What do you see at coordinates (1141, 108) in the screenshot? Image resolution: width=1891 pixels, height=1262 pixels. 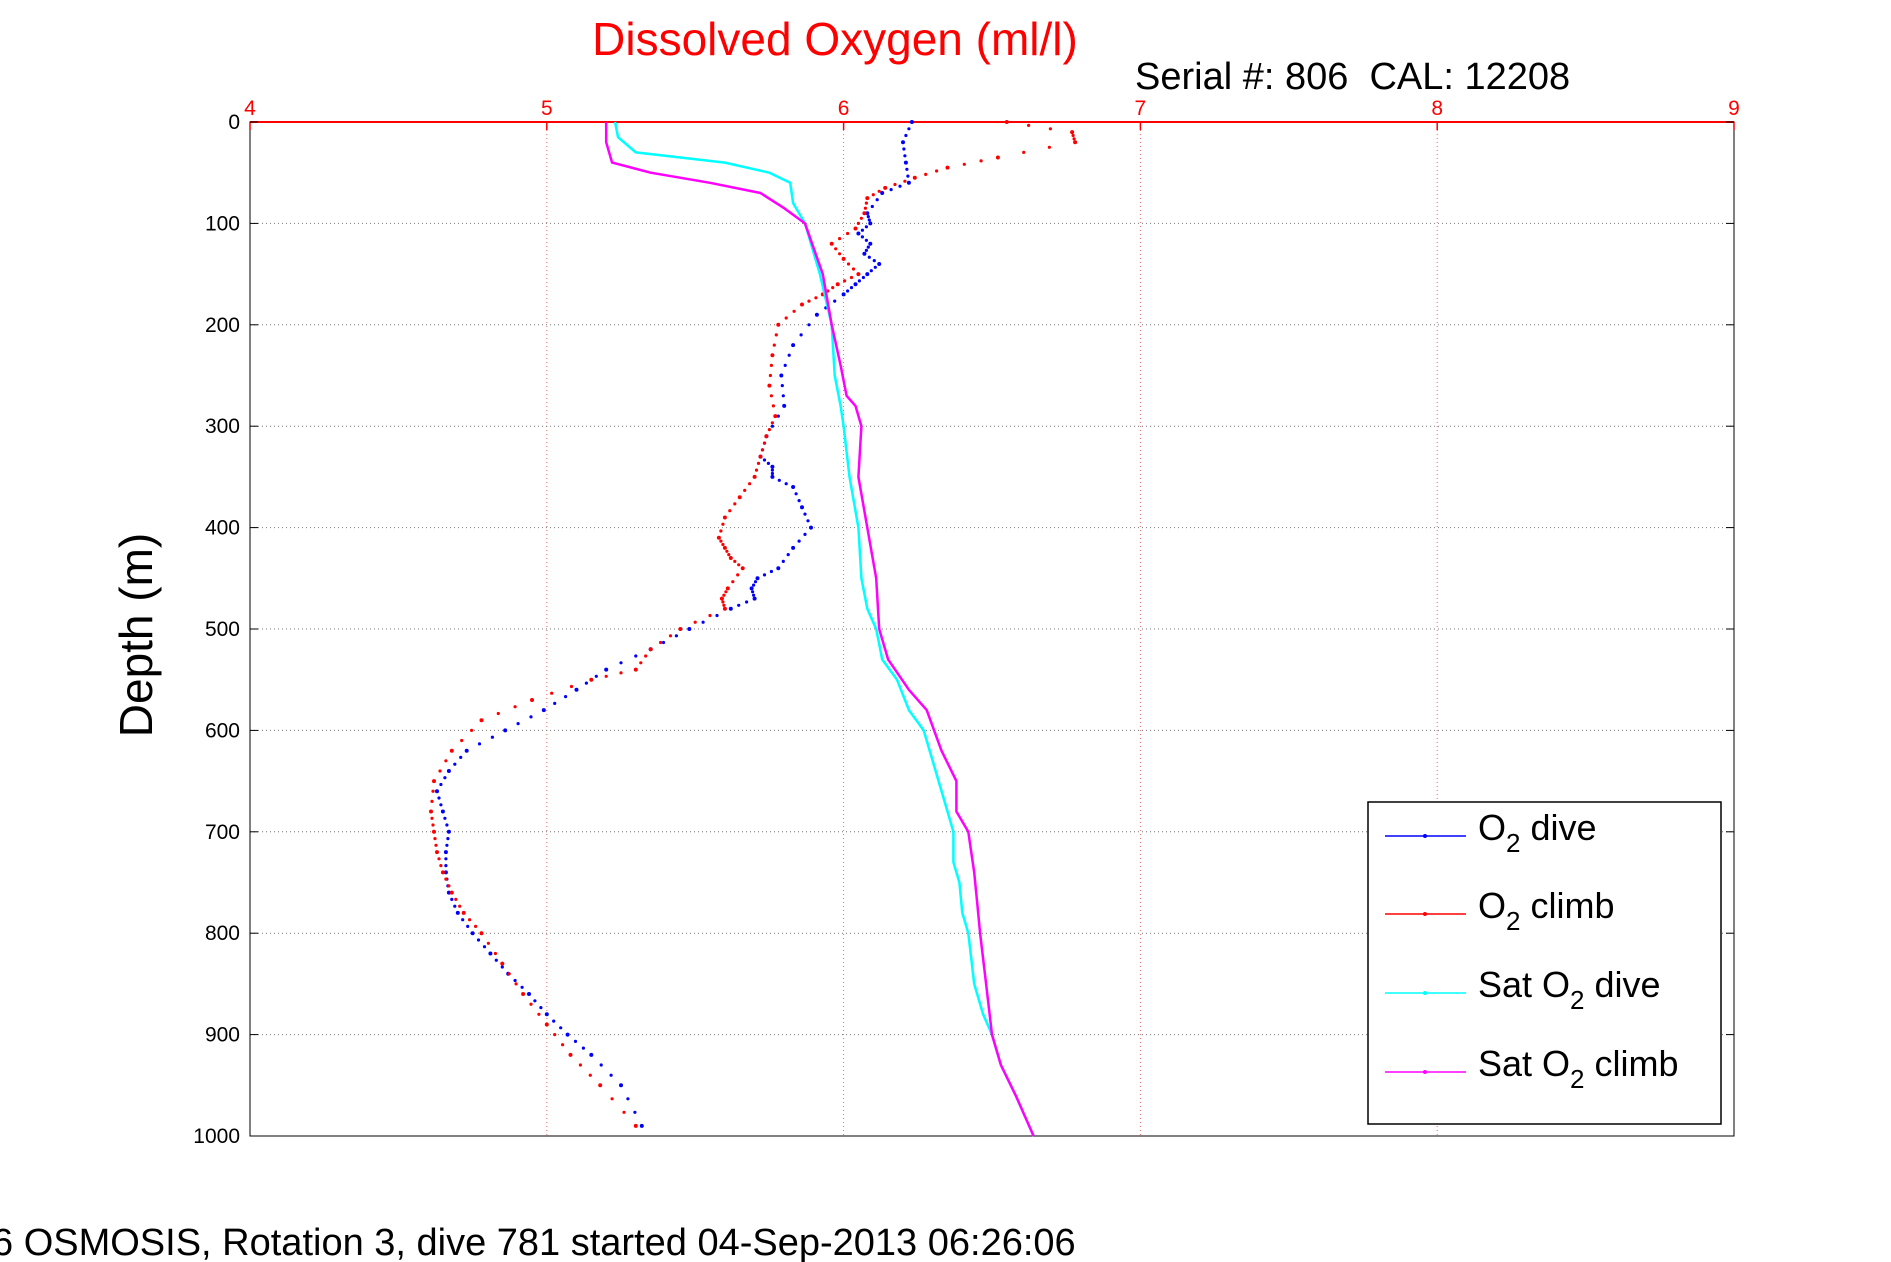 I see `x-tick-label: 7` at bounding box center [1141, 108].